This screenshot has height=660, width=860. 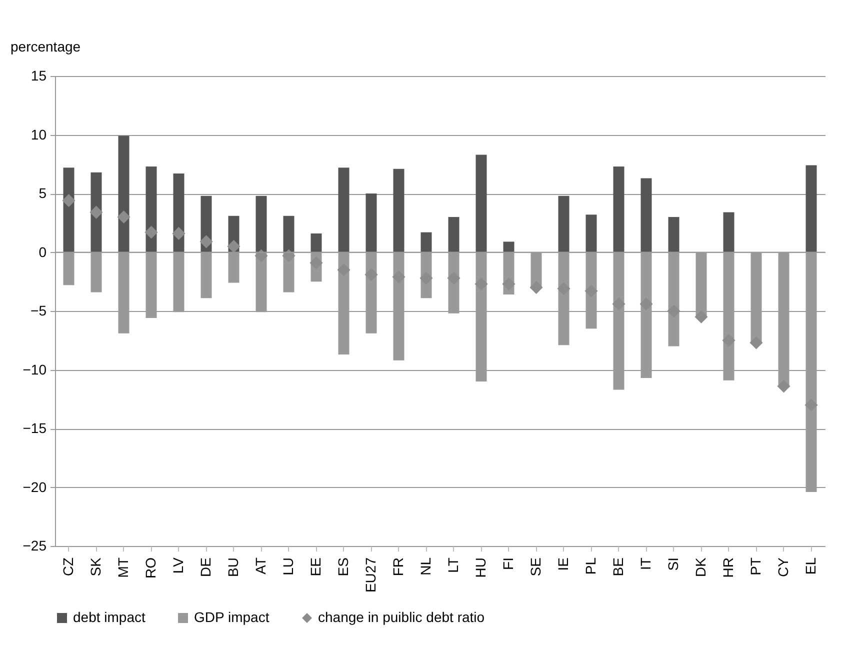 I want to click on x-tick-label: FR, so click(x=398, y=567).